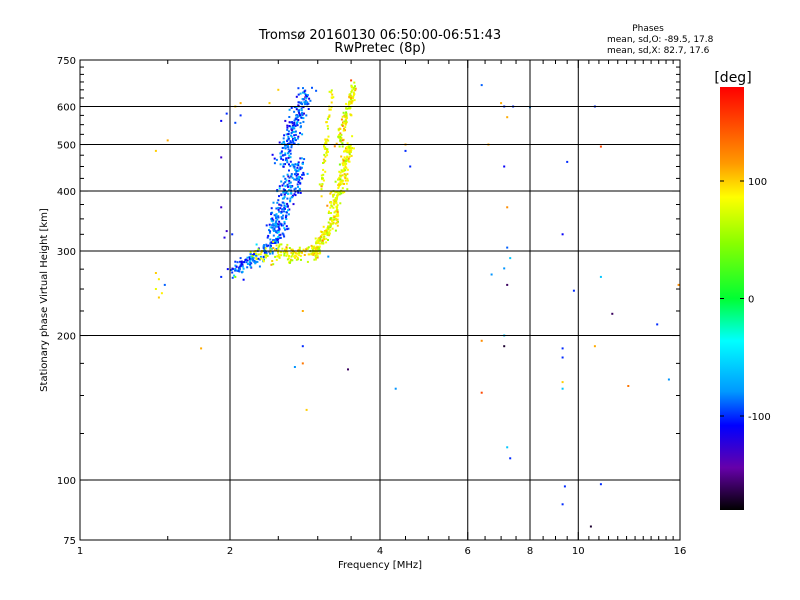 The height and width of the screenshot is (600, 800). I want to click on y-tick-label: 500, so click(66, 146).